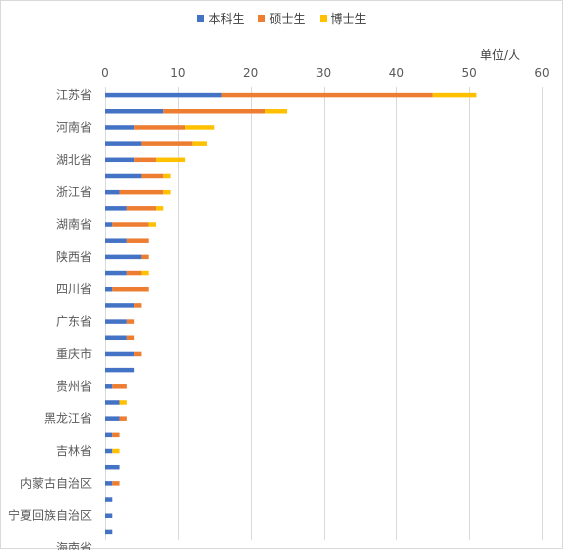 The height and width of the screenshot is (550, 564). I want to click on y-category-label-14: 海南省, so click(74, 545).